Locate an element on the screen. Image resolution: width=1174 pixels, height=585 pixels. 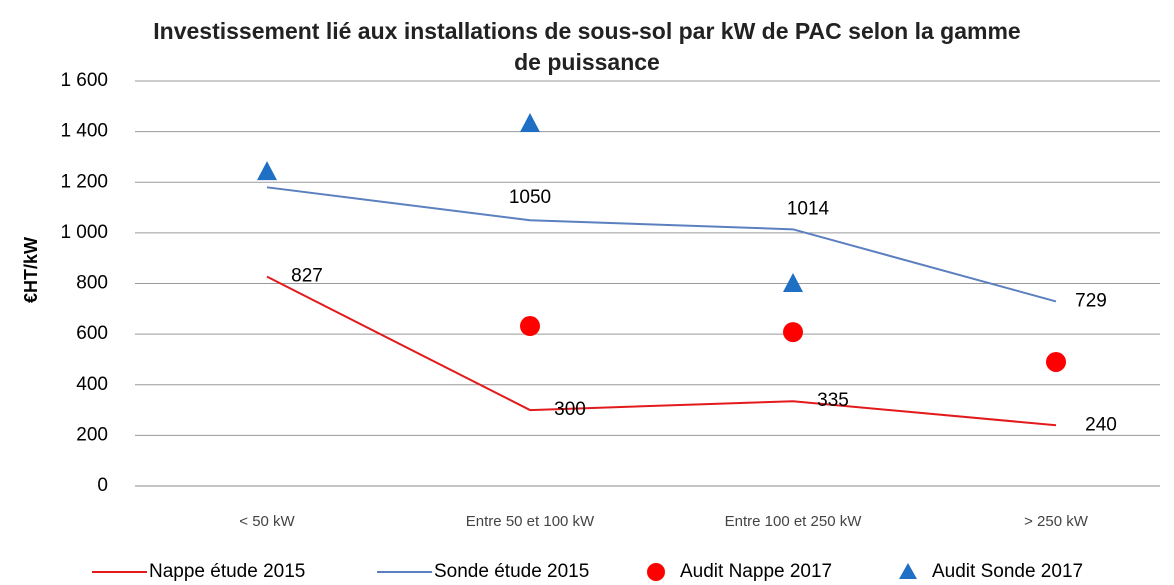
legend-label: Audit Nappe 2017 is located at coordinates (756, 571).